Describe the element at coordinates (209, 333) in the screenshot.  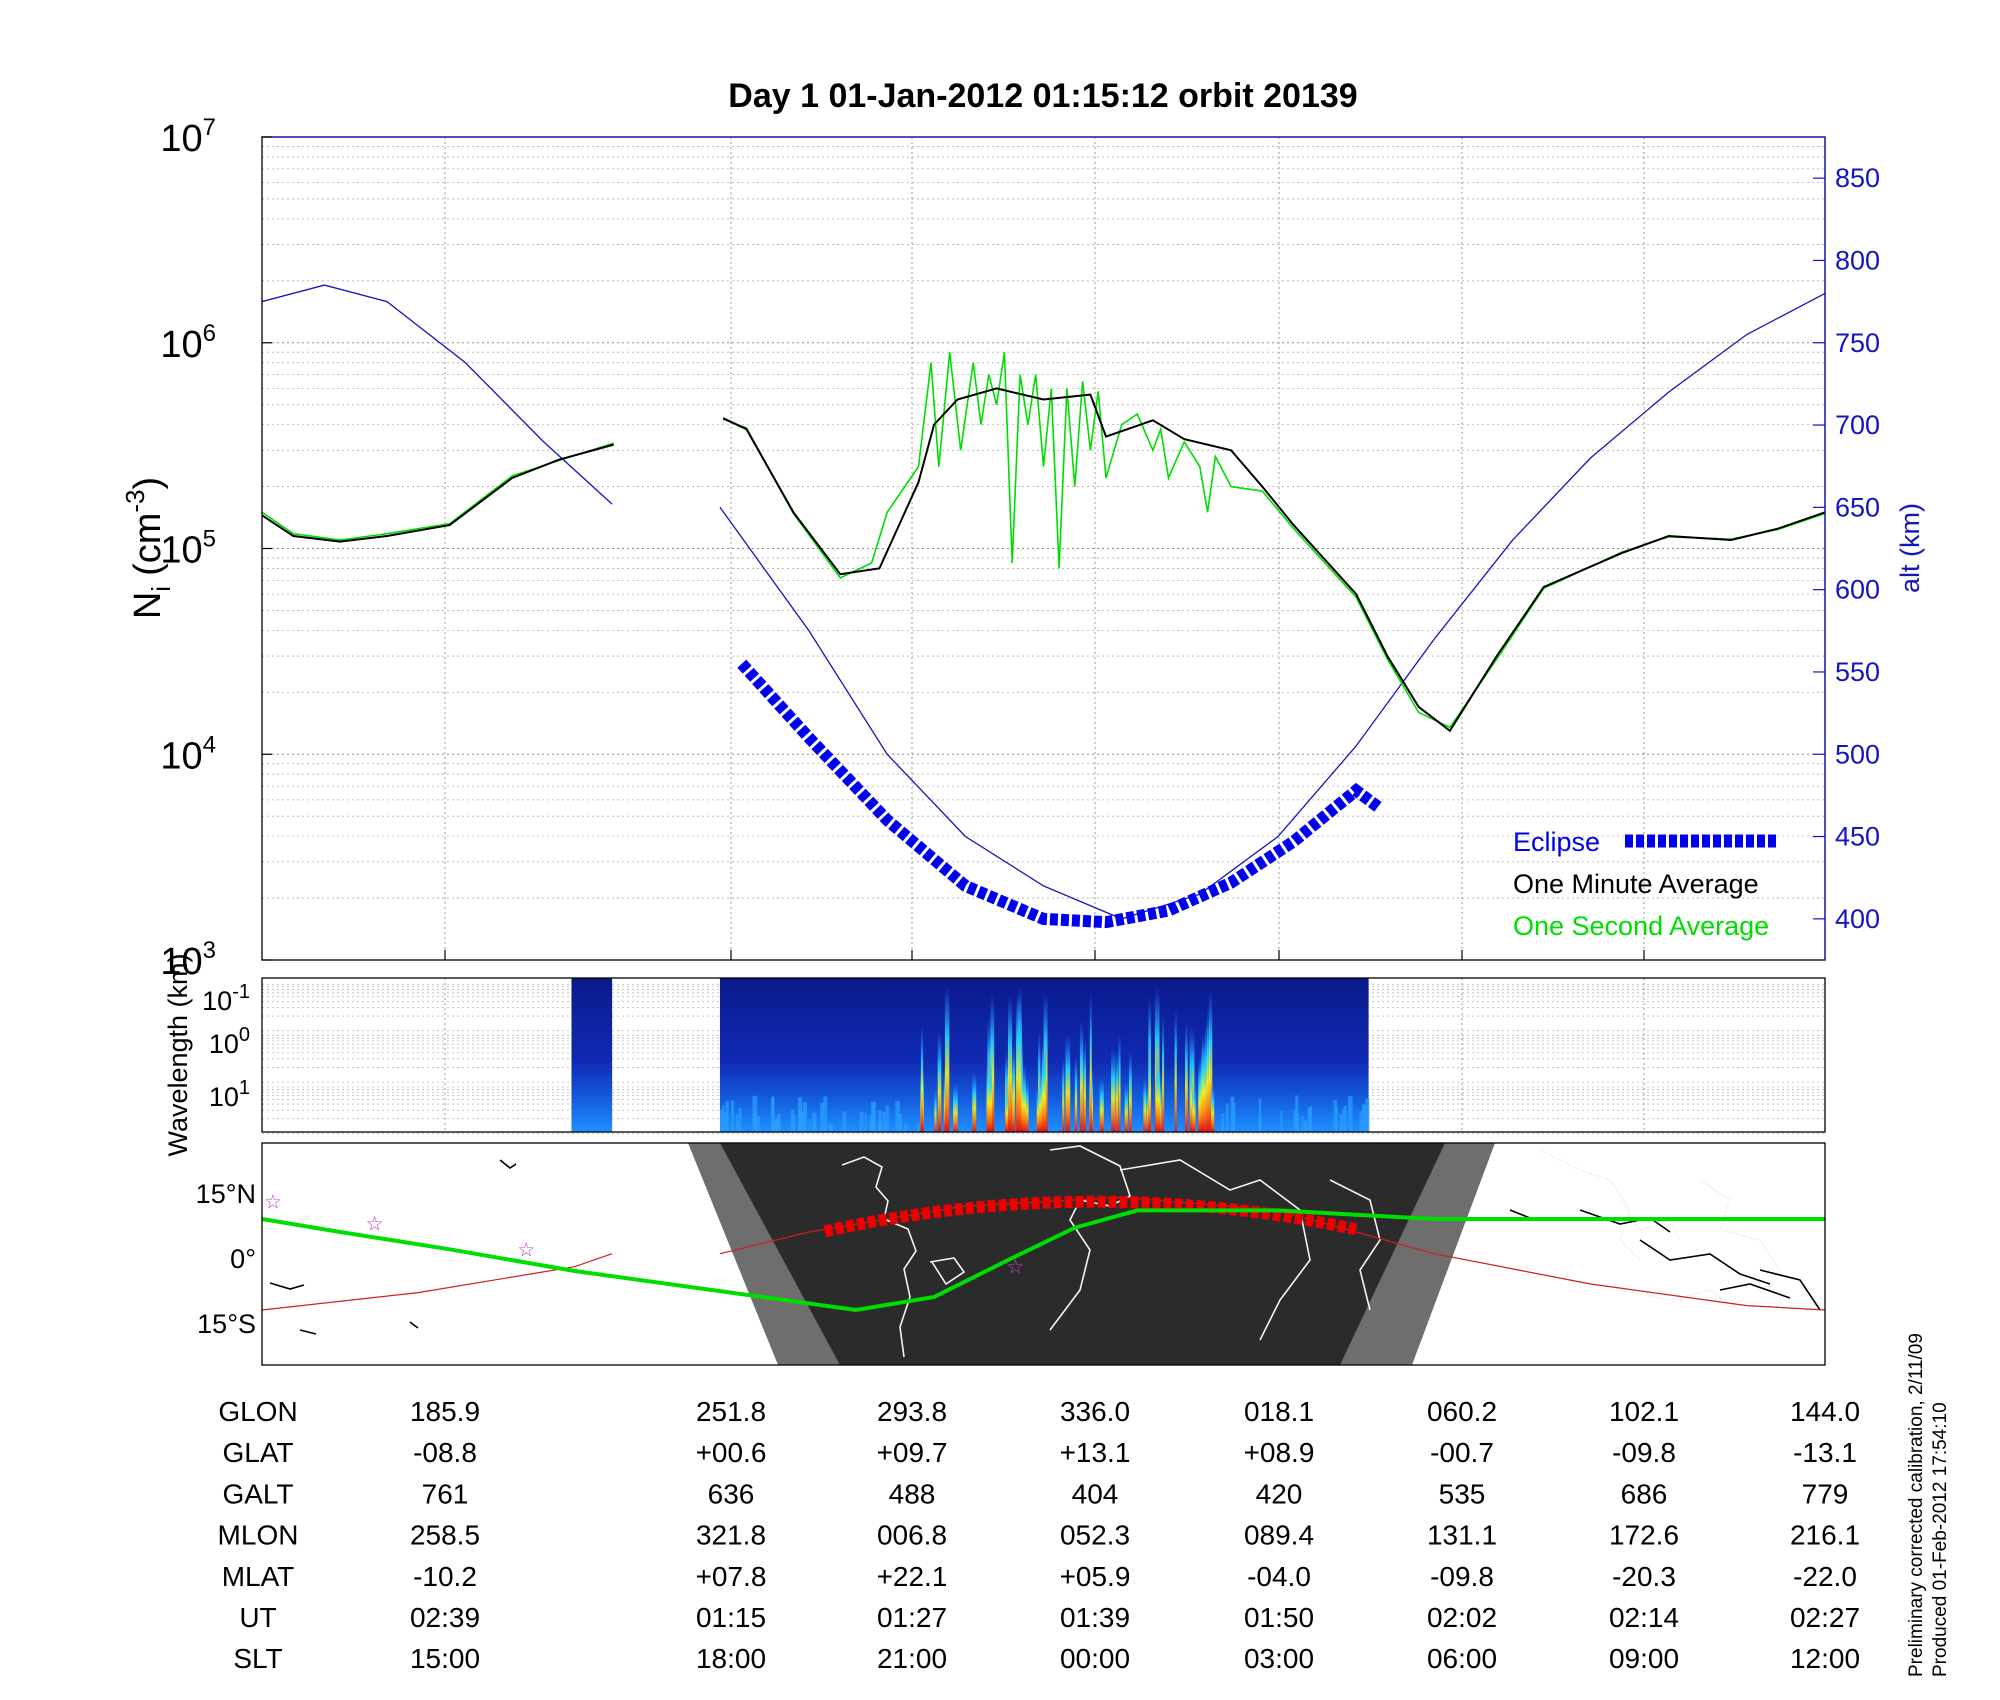
I see `tick-exponent: 6` at that location.